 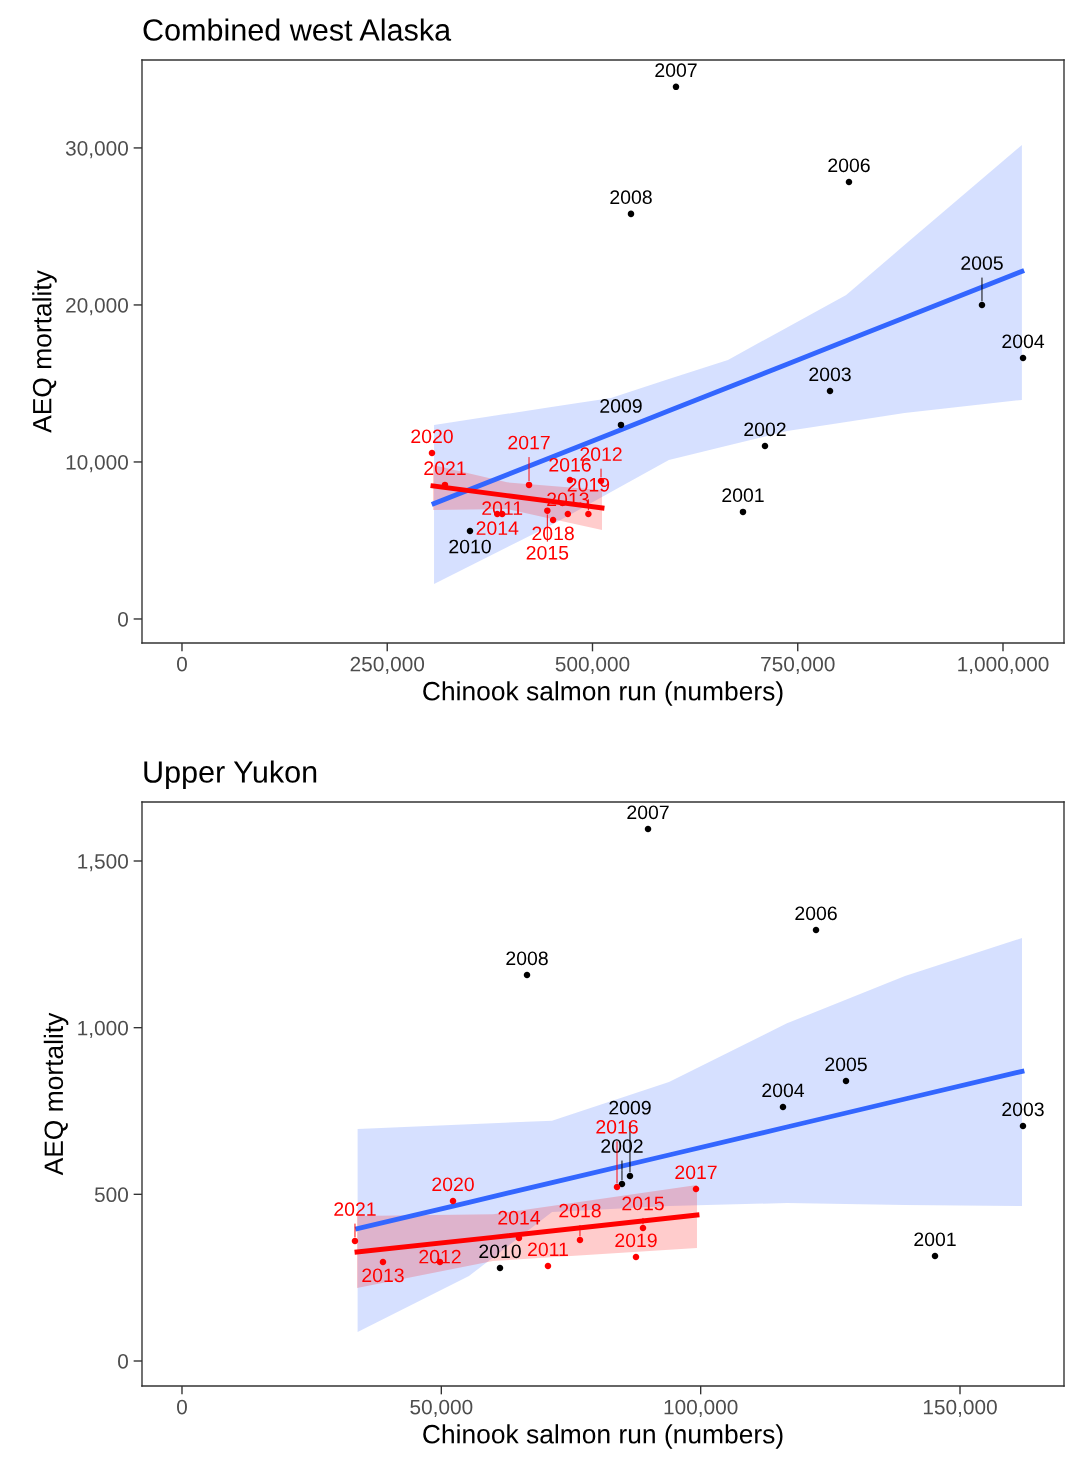 I want to click on y-tick-label: 1,500, so click(x=103, y=863).